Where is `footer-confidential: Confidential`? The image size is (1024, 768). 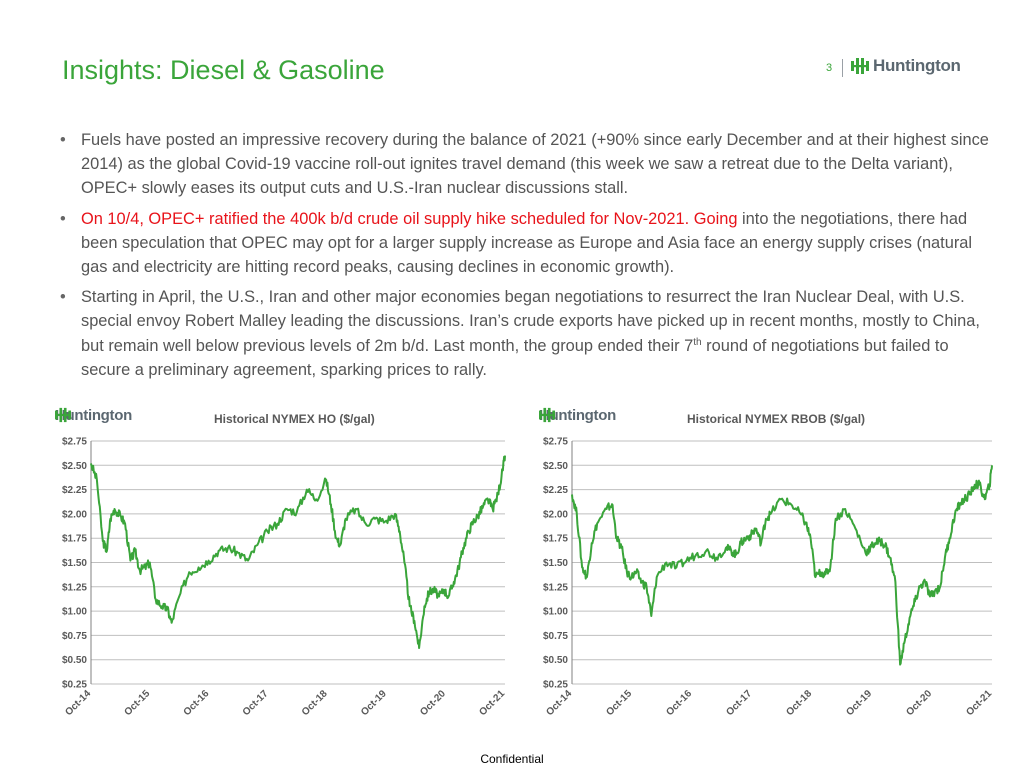 footer-confidential: Confidential is located at coordinates (512, 759).